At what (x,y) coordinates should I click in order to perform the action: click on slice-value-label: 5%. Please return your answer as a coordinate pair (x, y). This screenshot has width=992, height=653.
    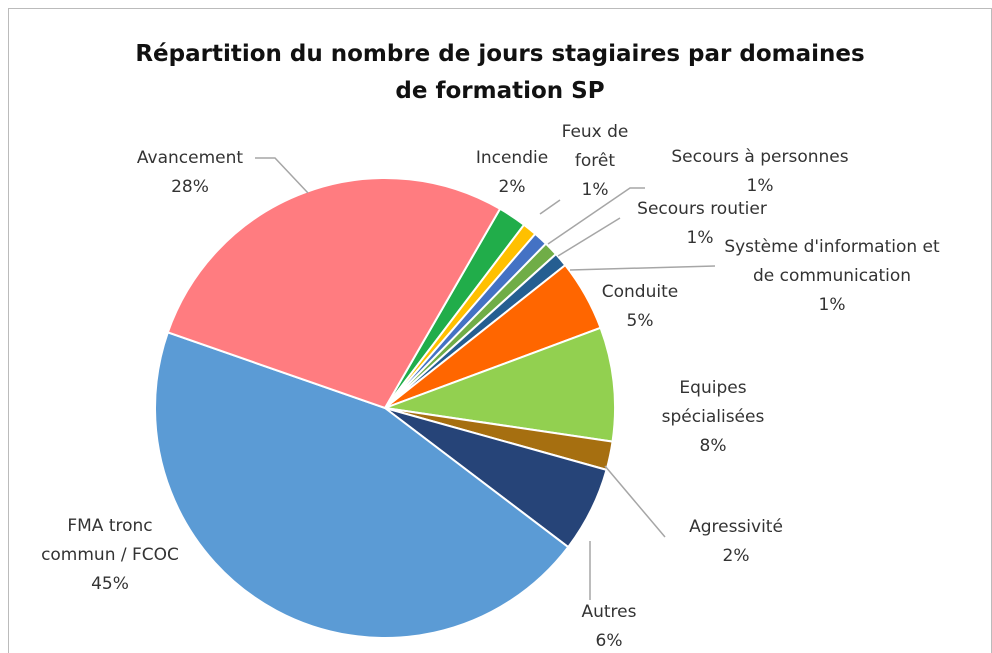
    Looking at the image, I should click on (640, 321).